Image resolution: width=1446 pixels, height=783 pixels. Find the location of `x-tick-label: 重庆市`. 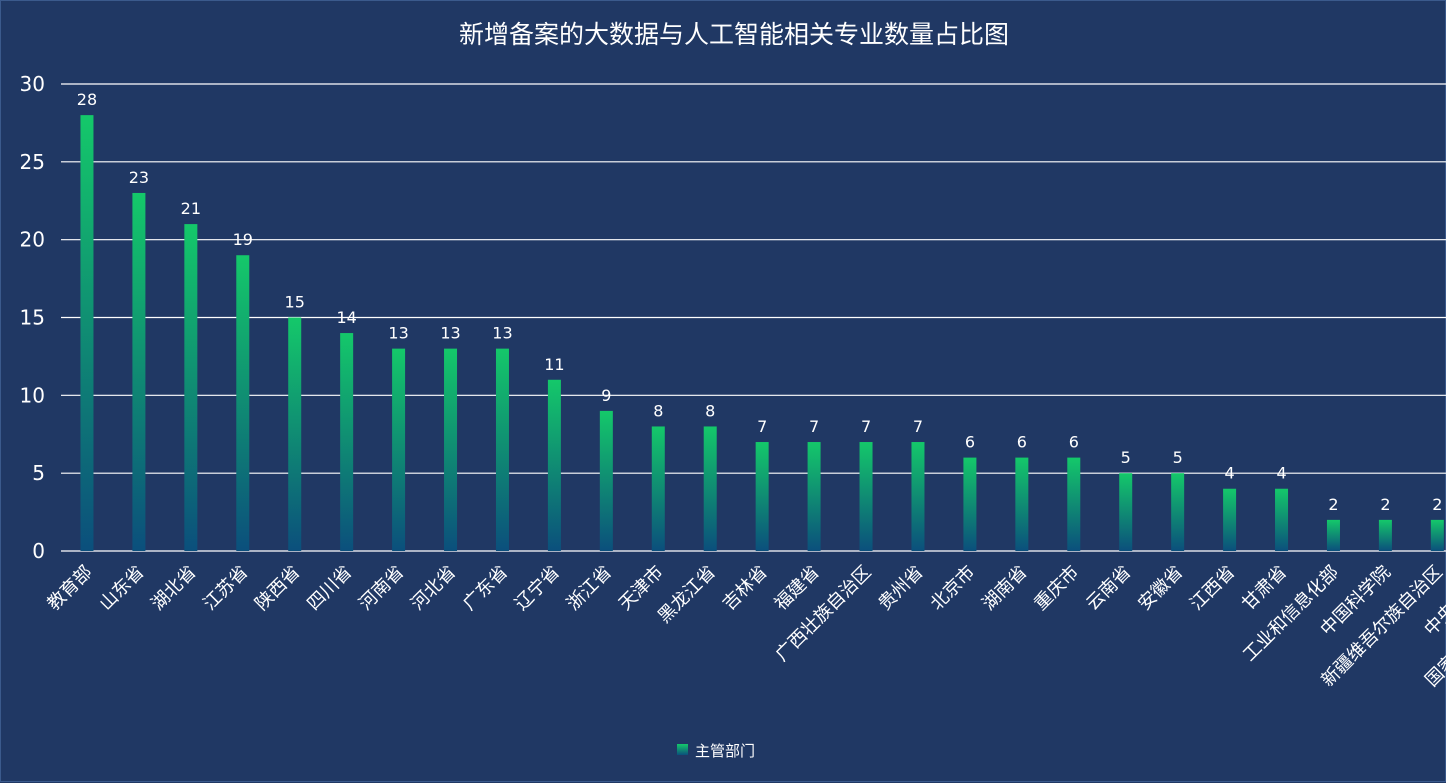

x-tick-label: 重庆市 is located at coordinates (1056, 588).